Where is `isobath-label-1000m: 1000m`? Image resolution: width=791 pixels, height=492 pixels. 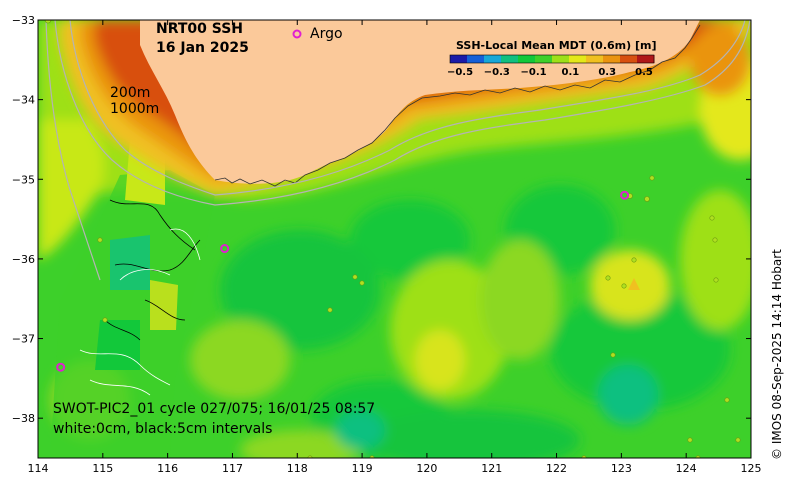 isobath-label-1000m: 1000m is located at coordinates (134, 109).